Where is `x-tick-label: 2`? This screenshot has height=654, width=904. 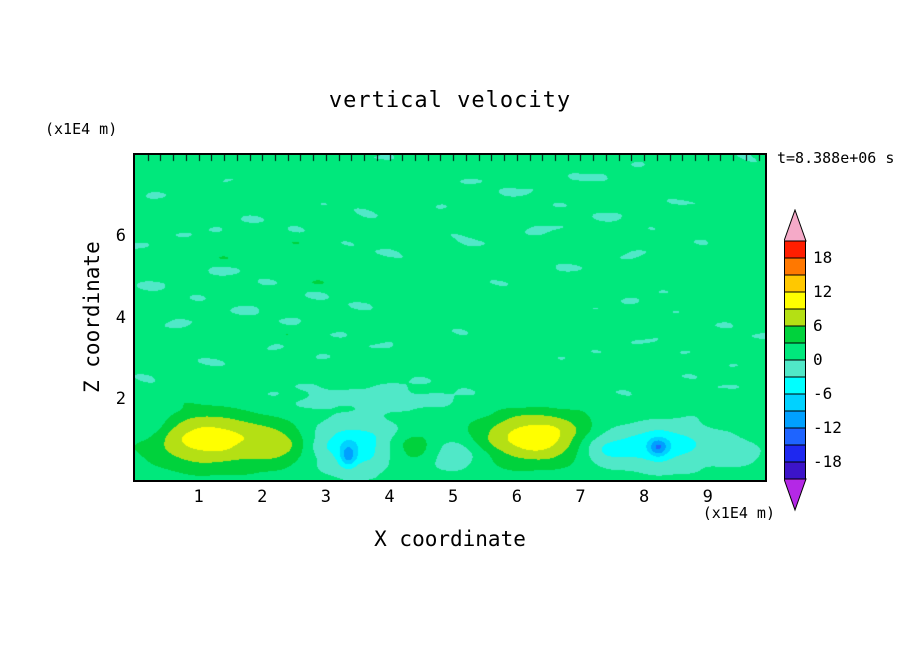 x-tick-label: 2 is located at coordinates (262, 497).